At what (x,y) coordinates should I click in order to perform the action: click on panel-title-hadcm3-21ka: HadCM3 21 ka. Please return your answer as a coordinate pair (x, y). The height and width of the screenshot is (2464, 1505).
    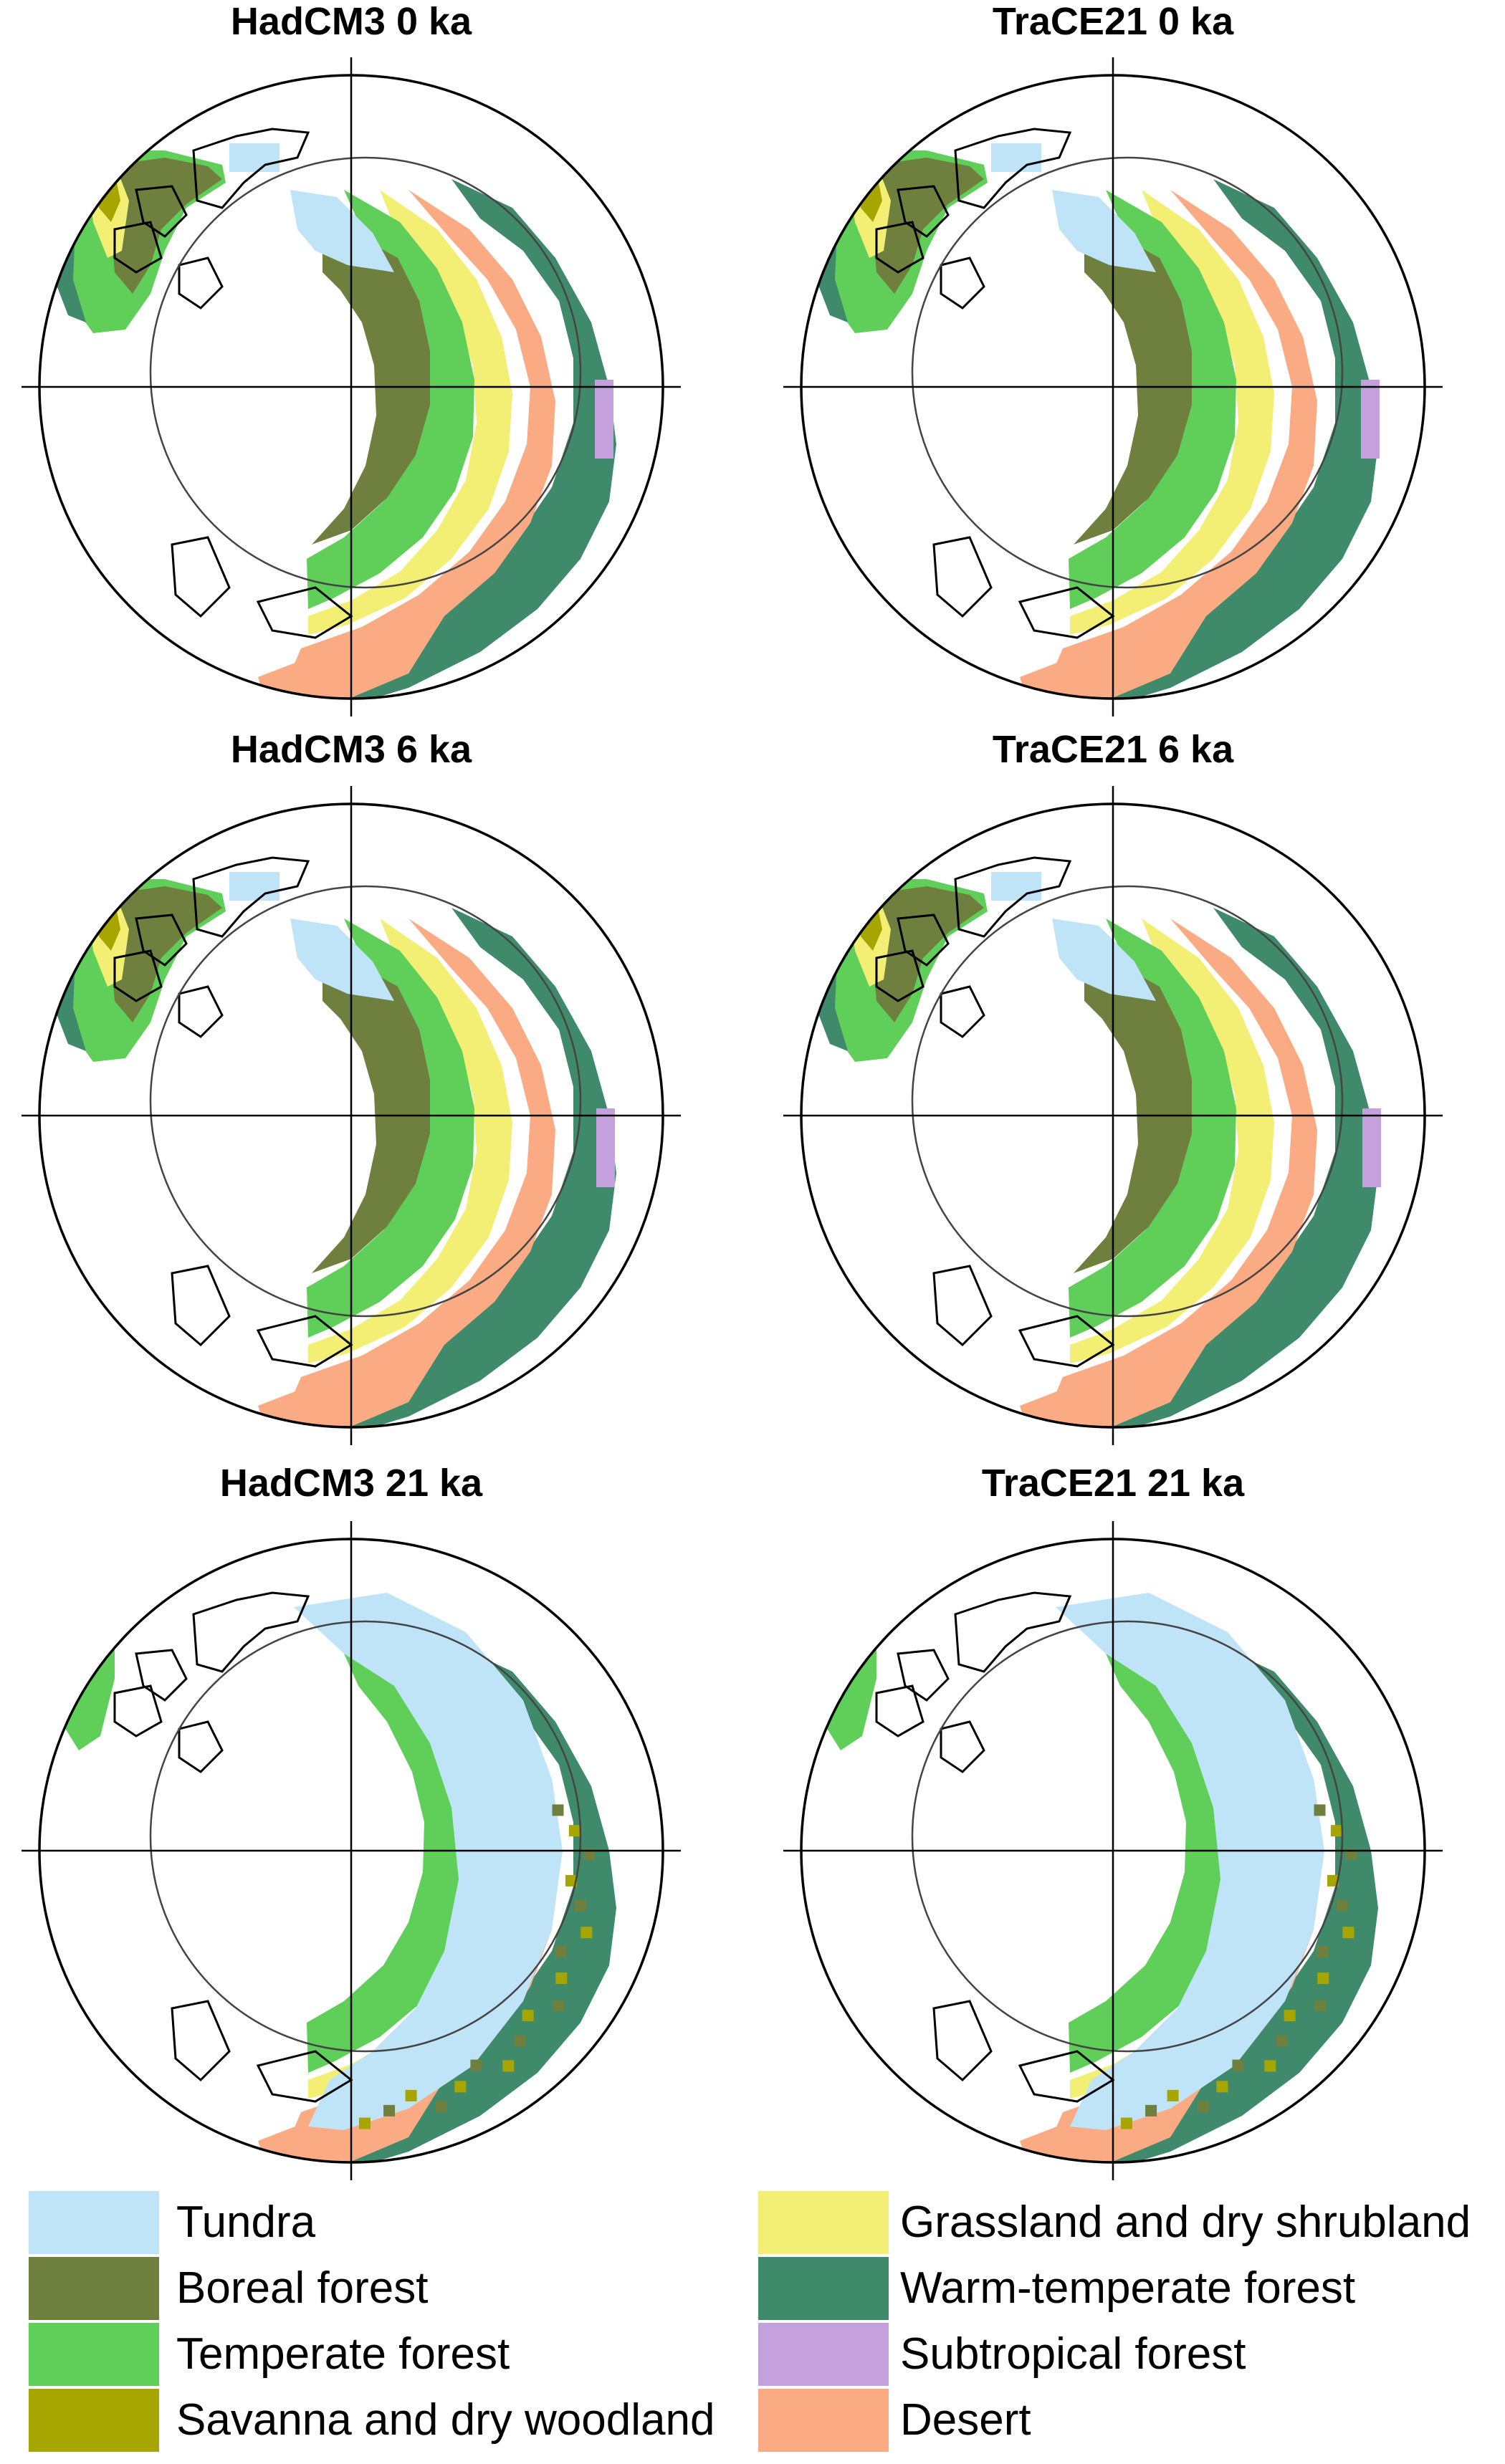
    Looking at the image, I should click on (351, 1483).